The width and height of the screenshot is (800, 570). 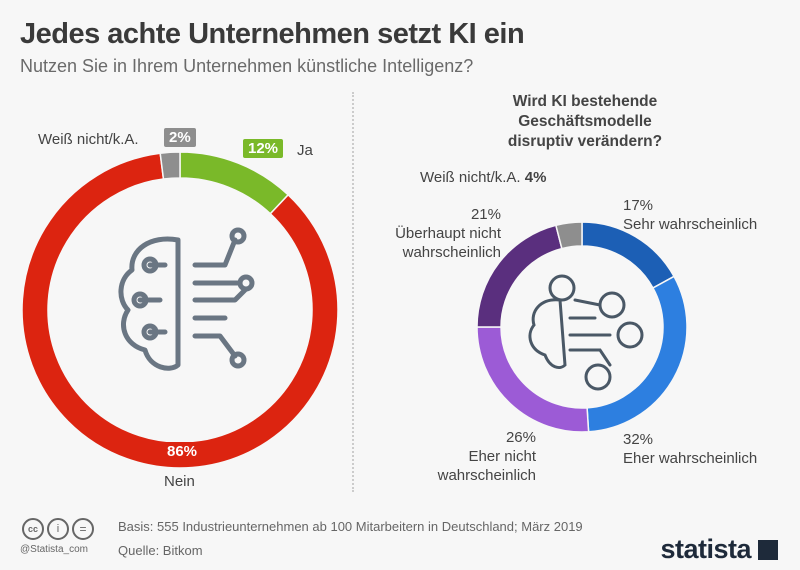 I want to click on title-line: disruptiv verändern?, so click(x=585, y=141).